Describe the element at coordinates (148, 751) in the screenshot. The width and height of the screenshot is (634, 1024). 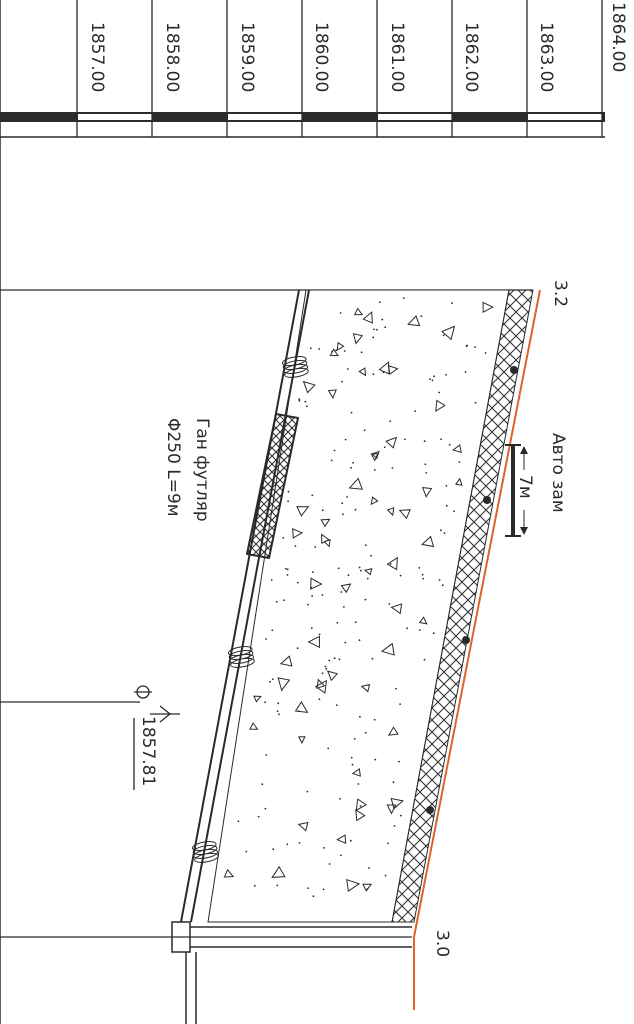
I see `invert-level-label: 1857.81` at that location.